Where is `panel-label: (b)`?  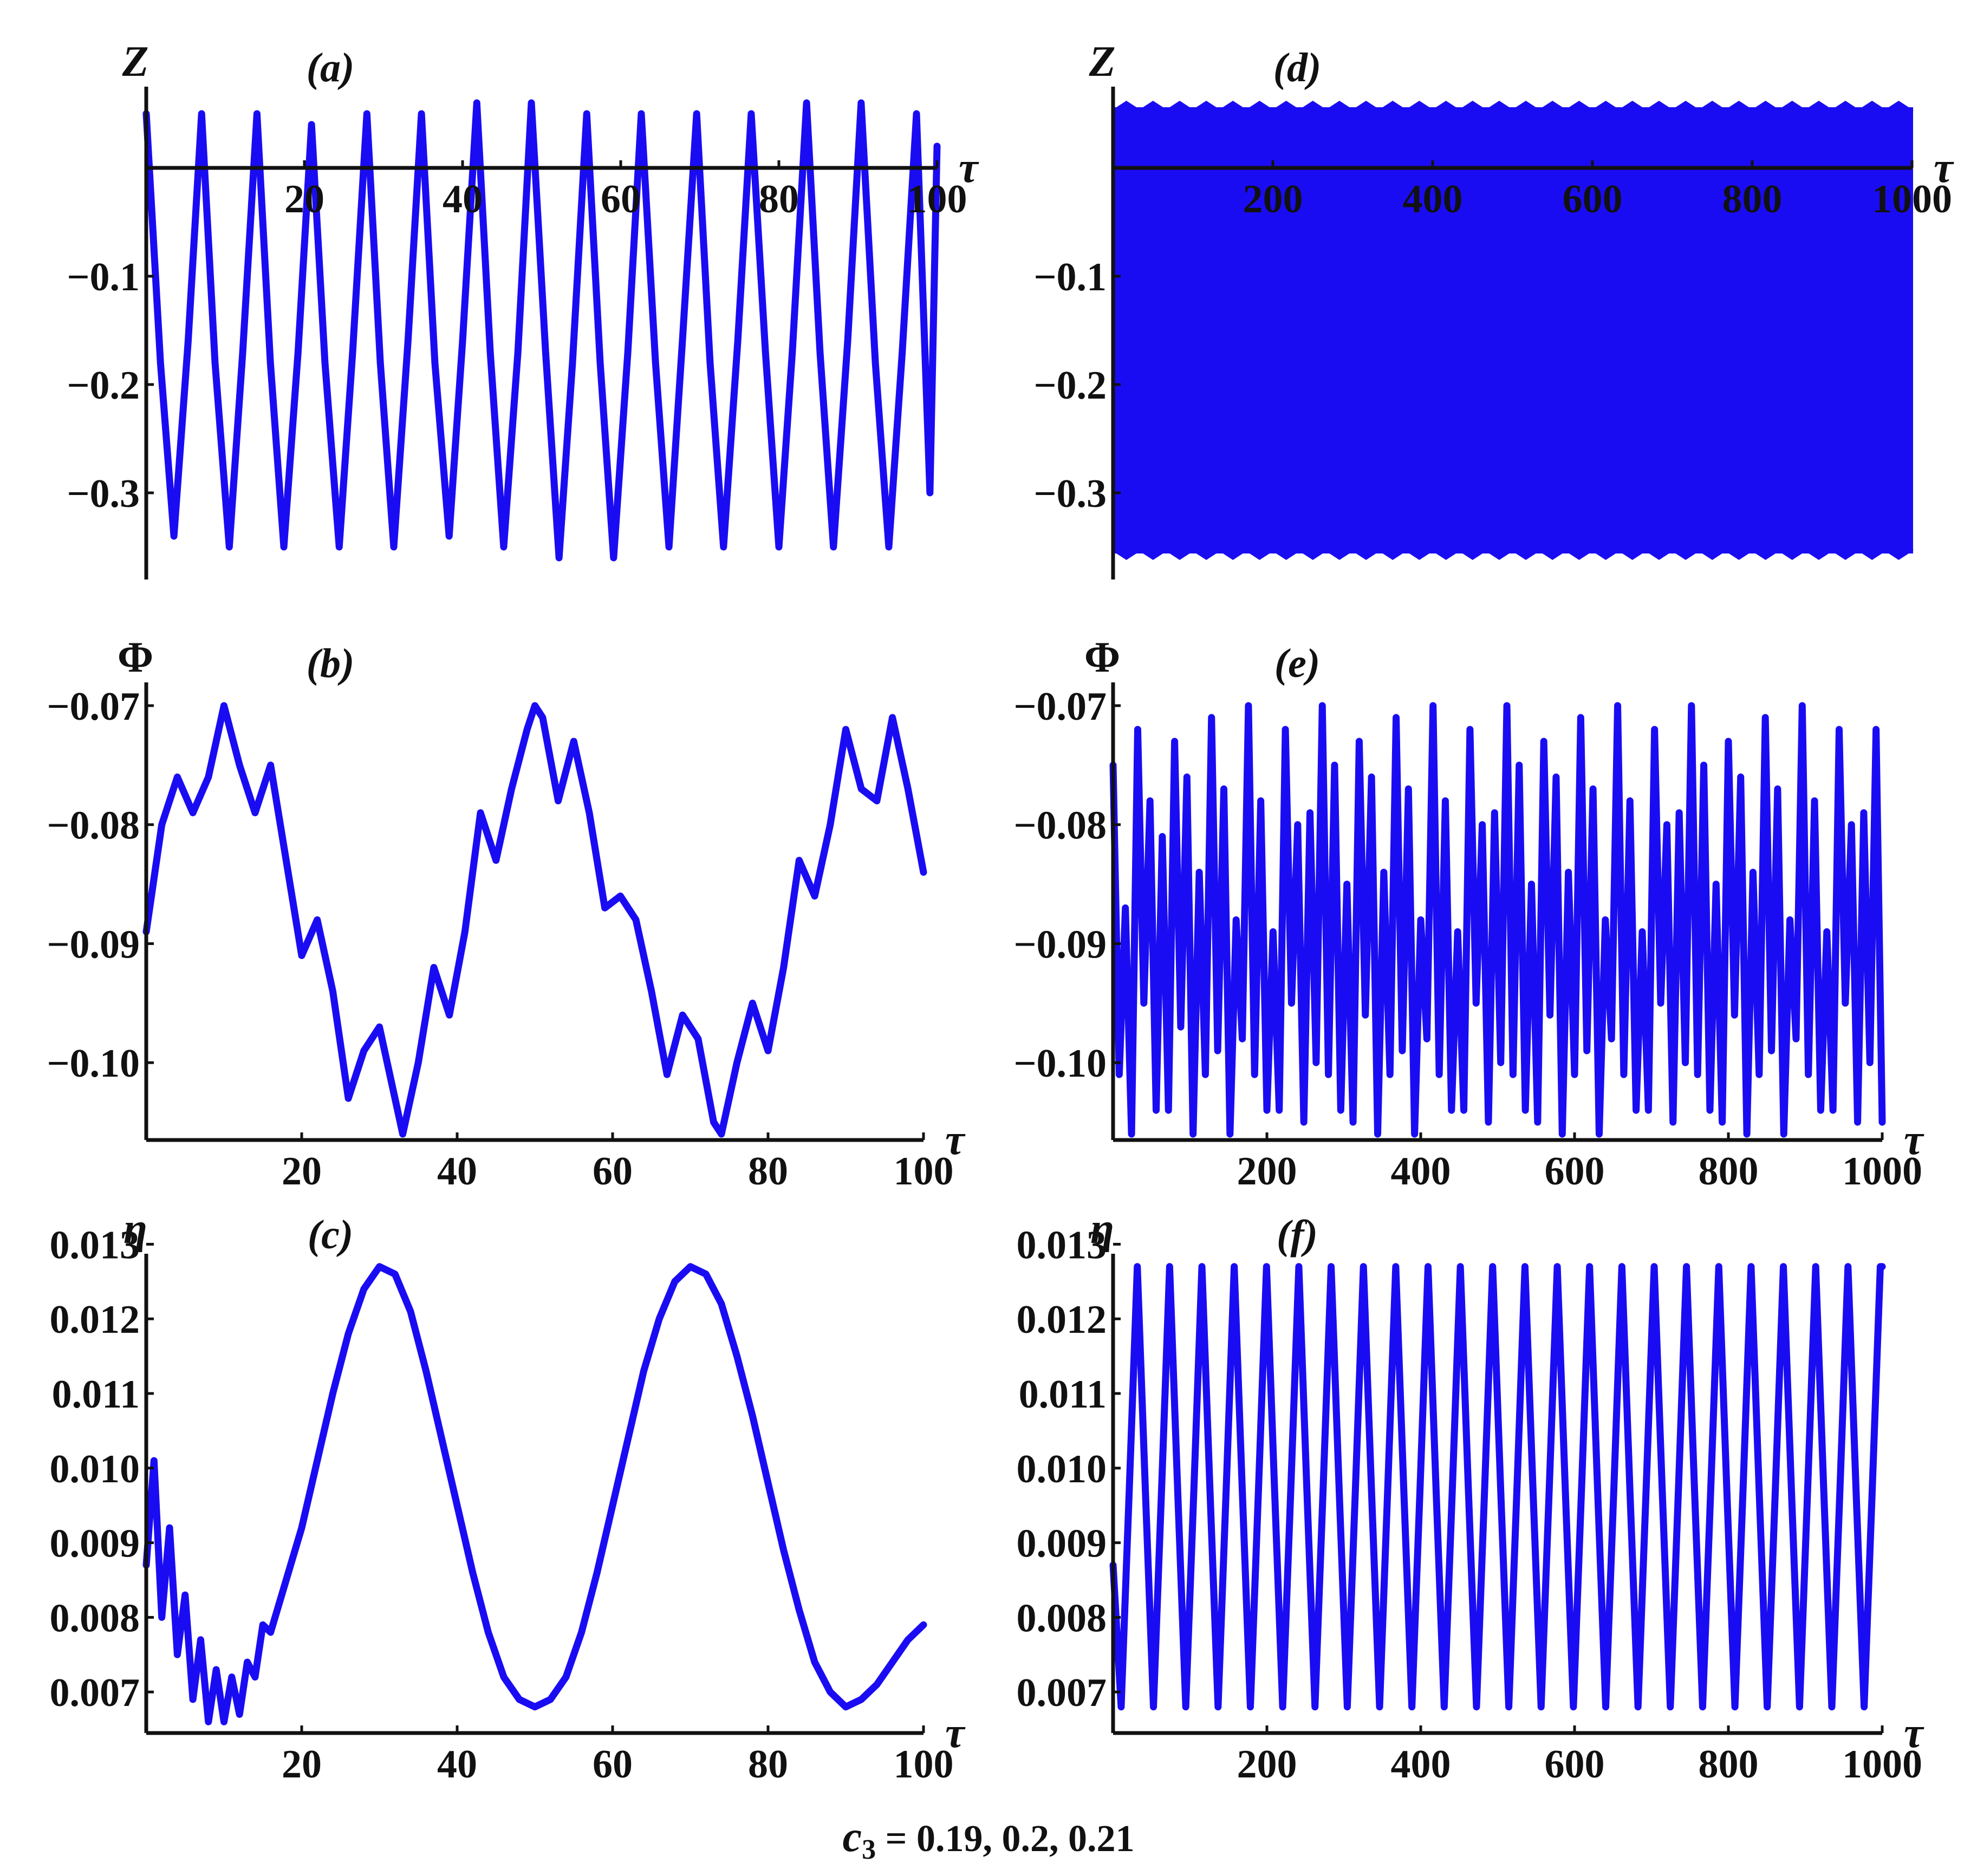
panel-label: (b) is located at coordinates (331, 663).